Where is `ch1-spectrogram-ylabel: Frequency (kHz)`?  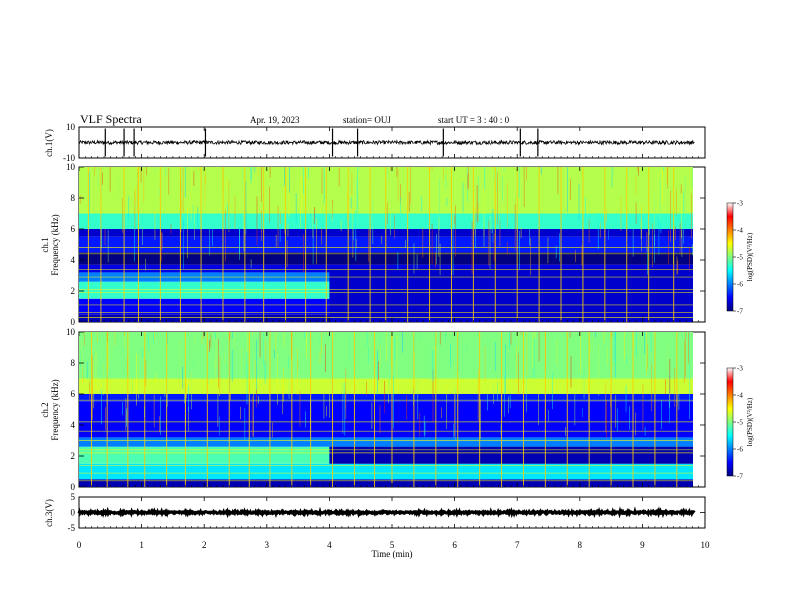
ch1-spectrogram-ylabel: Frequency (kHz) is located at coordinates (55, 244).